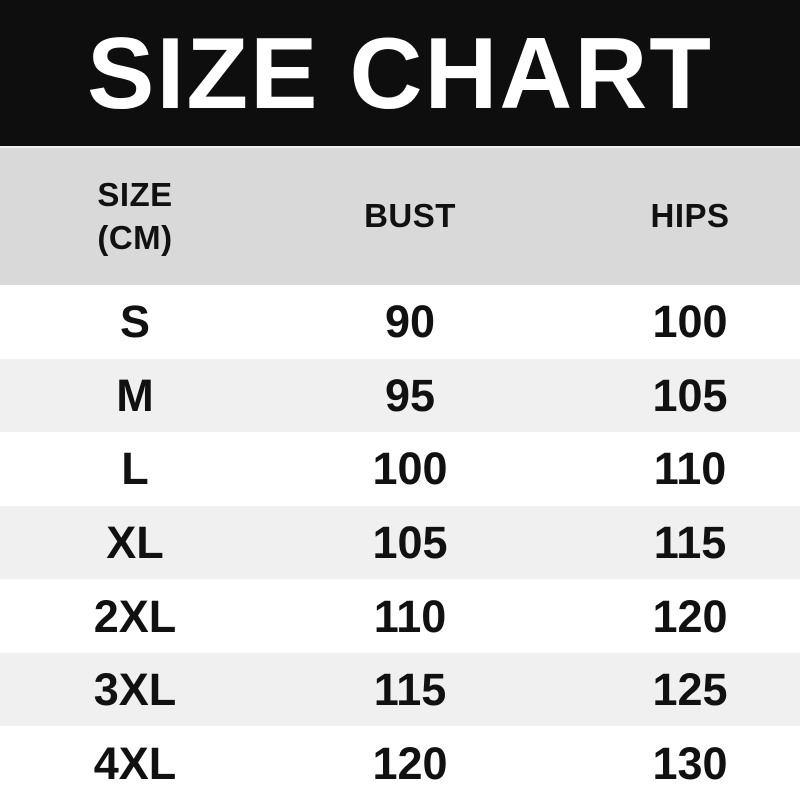 This screenshot has height=800, width=800. I want to click on table-row: XL 105 115, so click(400, 542).